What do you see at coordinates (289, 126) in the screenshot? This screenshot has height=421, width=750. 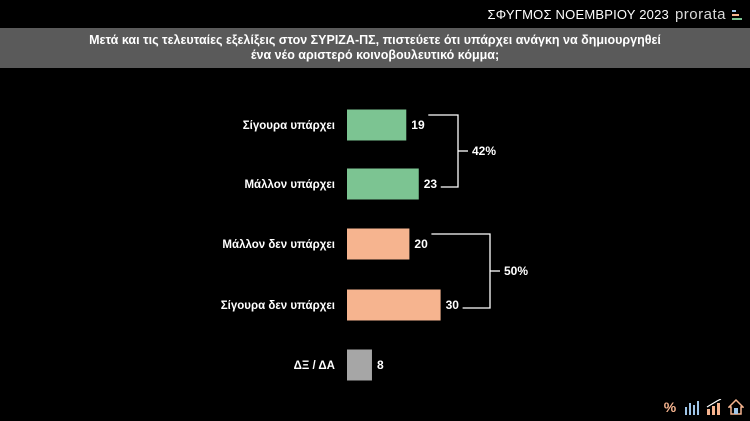 I see `category-label: Σίγουρα υπάρχει` at bounding box center [289, 126].